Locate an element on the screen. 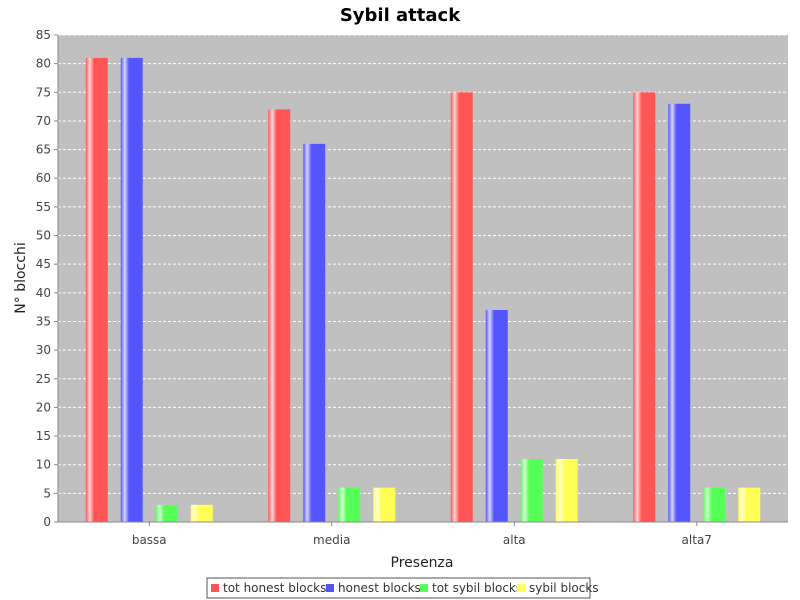 The image size is (800, 600). x-tick-label: alta7 is located at coordinates (697, 540).